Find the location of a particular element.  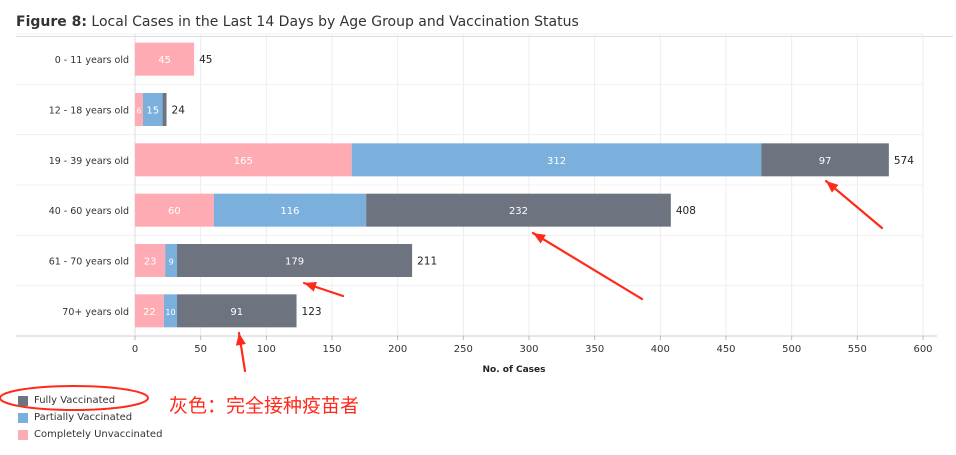

category-label-3: 40 - 60 years old is located at coordinates (89, 211).